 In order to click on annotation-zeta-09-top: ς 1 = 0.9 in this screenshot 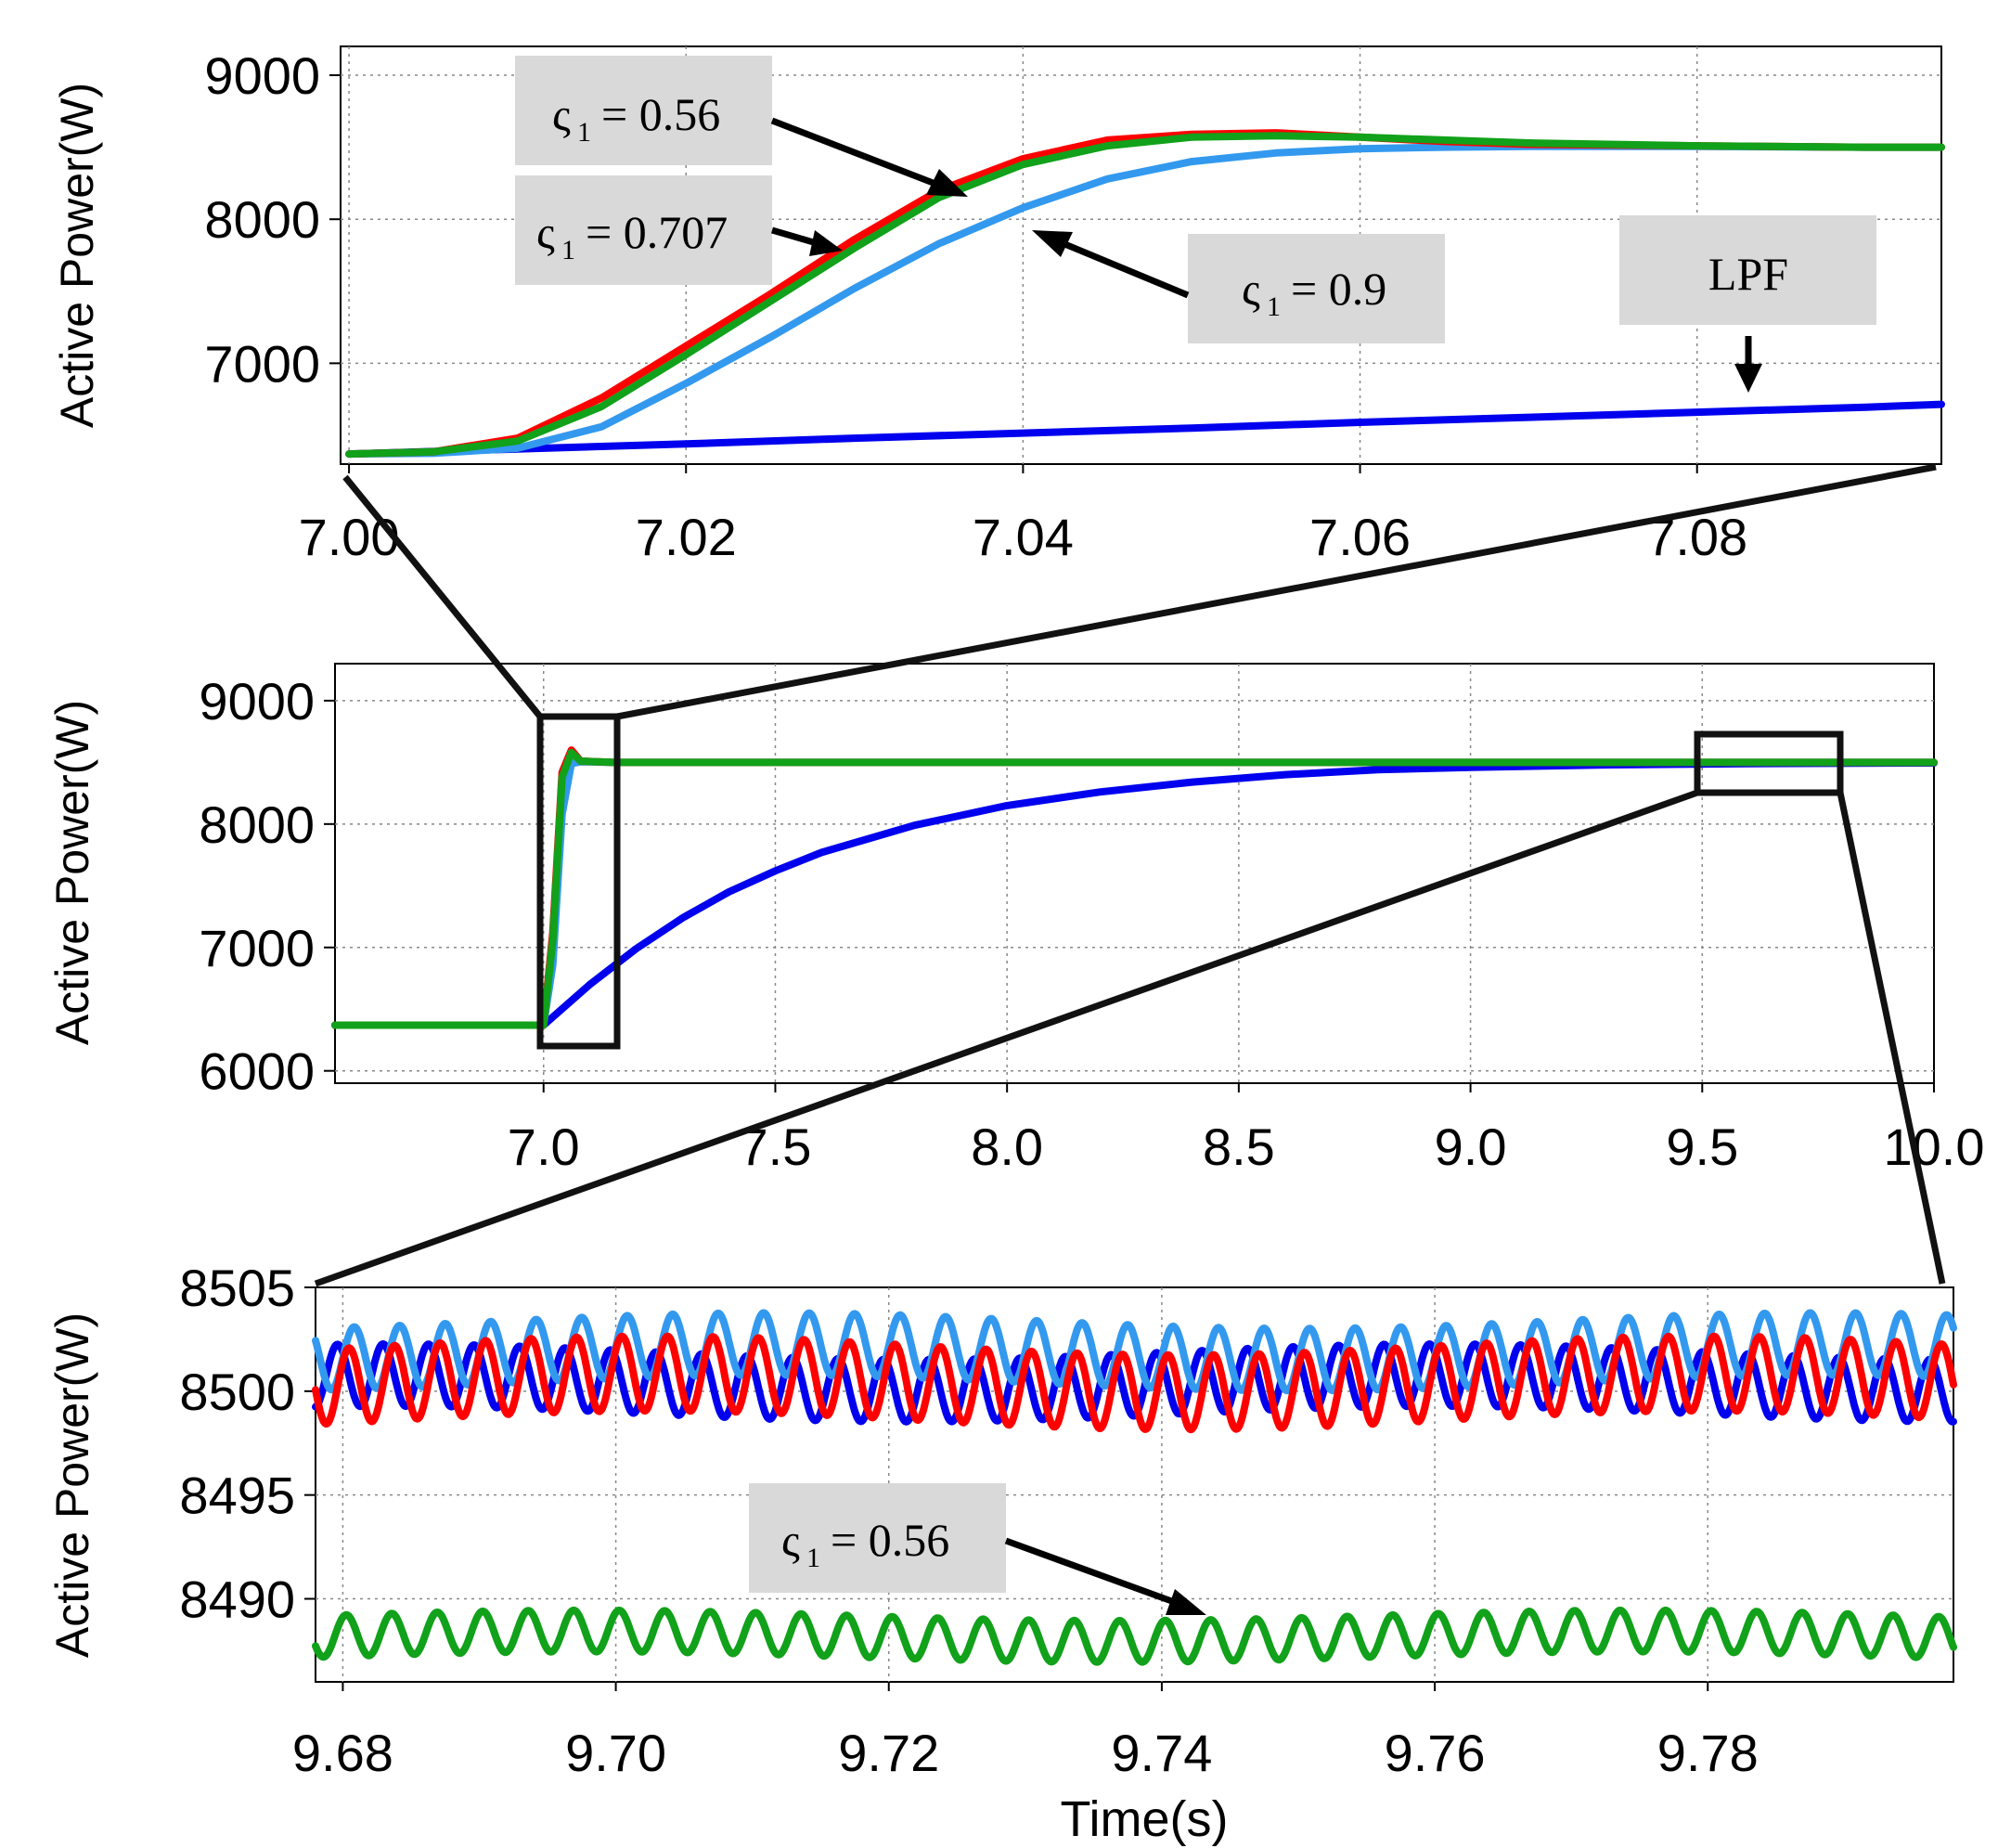, I will do `click(1316, 288)`.